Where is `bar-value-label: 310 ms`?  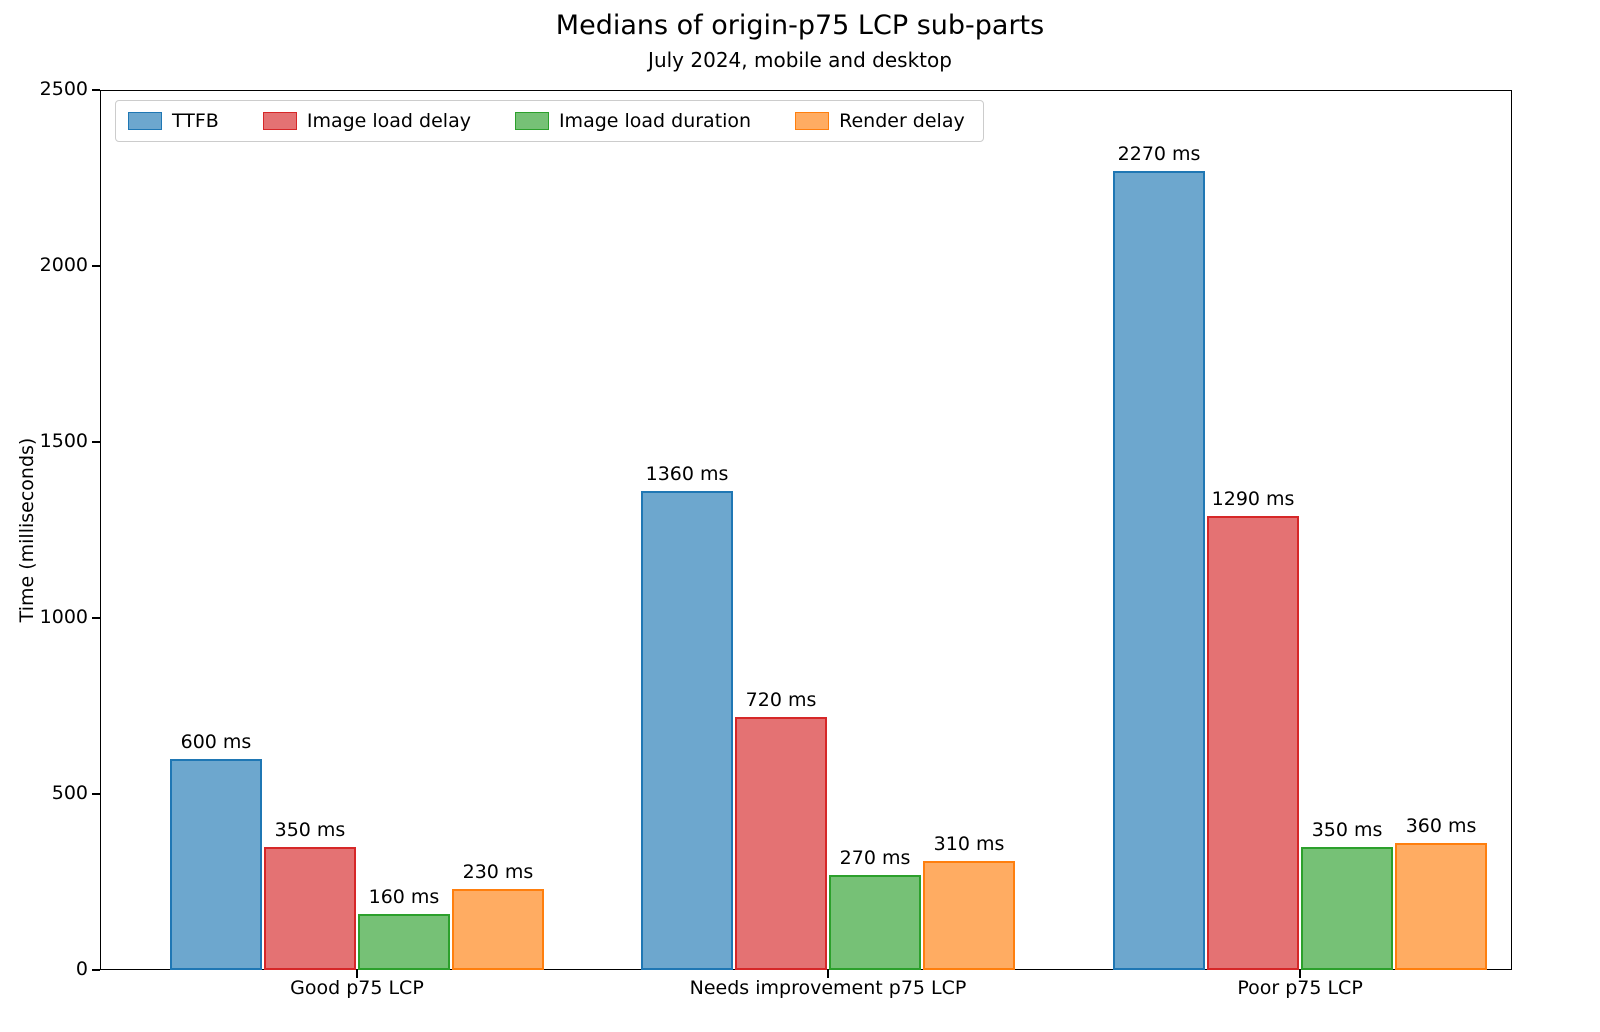 bar-value-label: 310 ms is located at coordinates (969, 843).